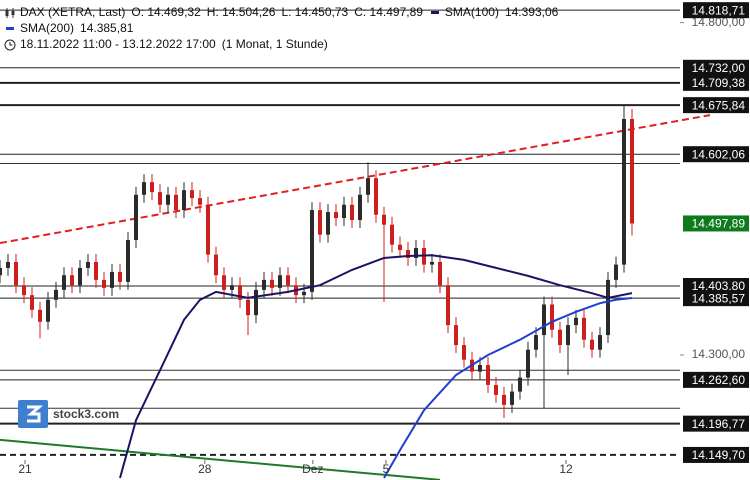  What do you see at coordinates (315, 12) in the screenshot?
I see `ohlc: L: 14.450,73` at bounding box center [315, 12].